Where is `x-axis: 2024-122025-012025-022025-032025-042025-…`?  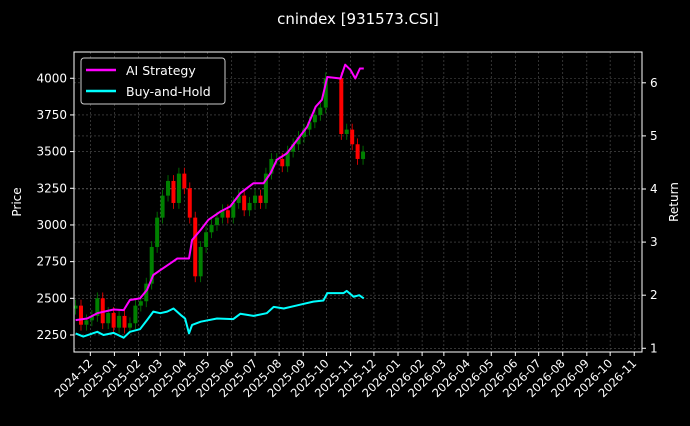
x-axis: 2024-122025-012025-022025-032025-042025-… is located at coordinates (345, 376).